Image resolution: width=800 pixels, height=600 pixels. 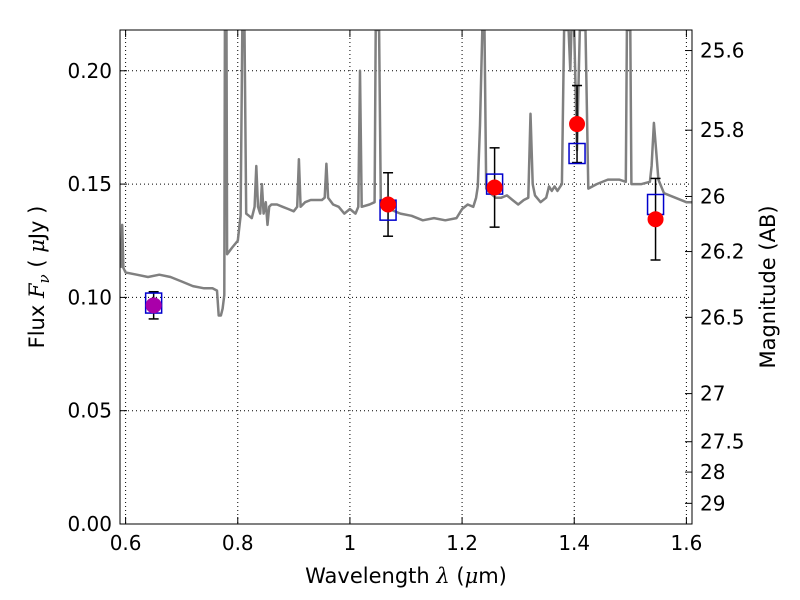 What do you see at coordinates (686, 543) in the screenshot?
I see `x-tick-label: 1.6` at bounding box center [686, 543].